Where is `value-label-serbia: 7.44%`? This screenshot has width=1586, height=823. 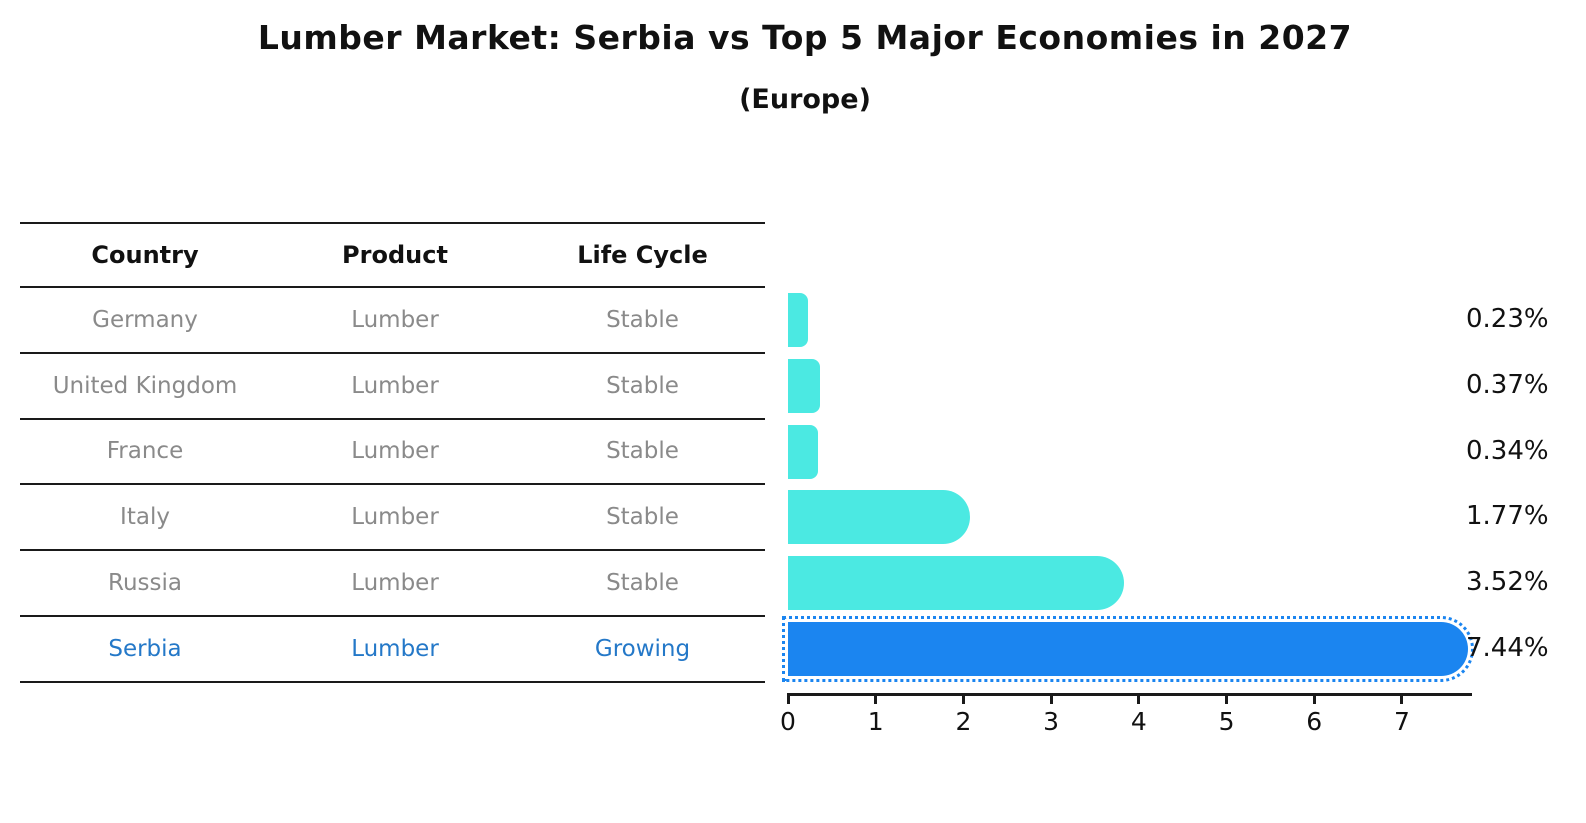 value-label-serbia: 7.44% is located at coordinates (1507, 648).